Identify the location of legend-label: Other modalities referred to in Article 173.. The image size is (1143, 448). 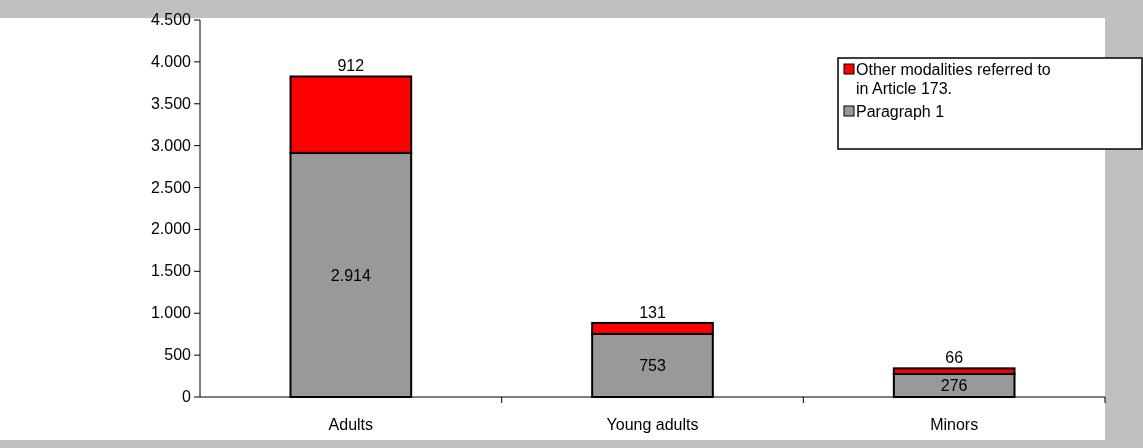
(953, 79).